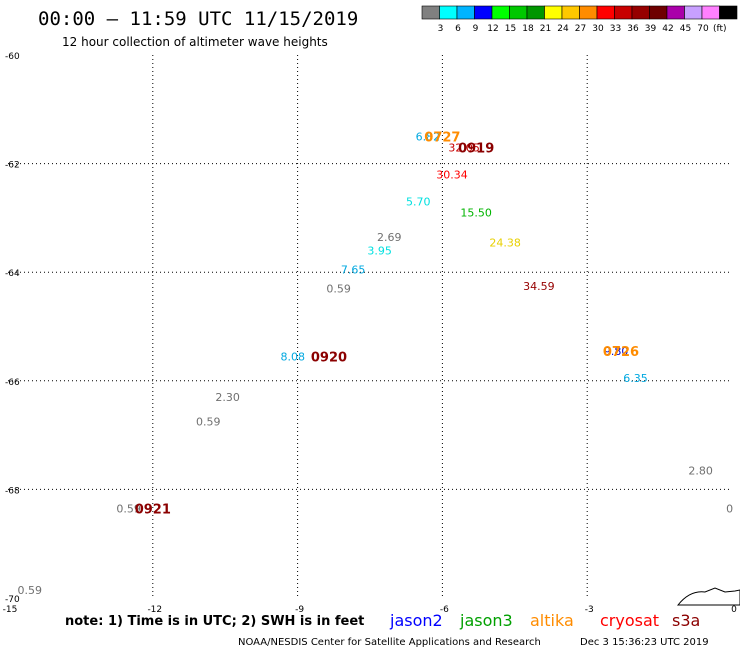 The height and width of the screenshot is (650, 740). I want to click on y-tick-label: -60, so click(12, 57).